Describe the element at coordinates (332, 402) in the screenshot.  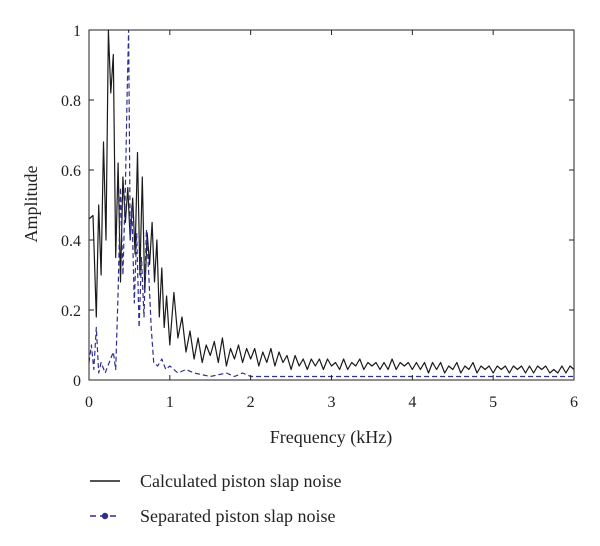
I see `x-tick-label: 3` at that location.